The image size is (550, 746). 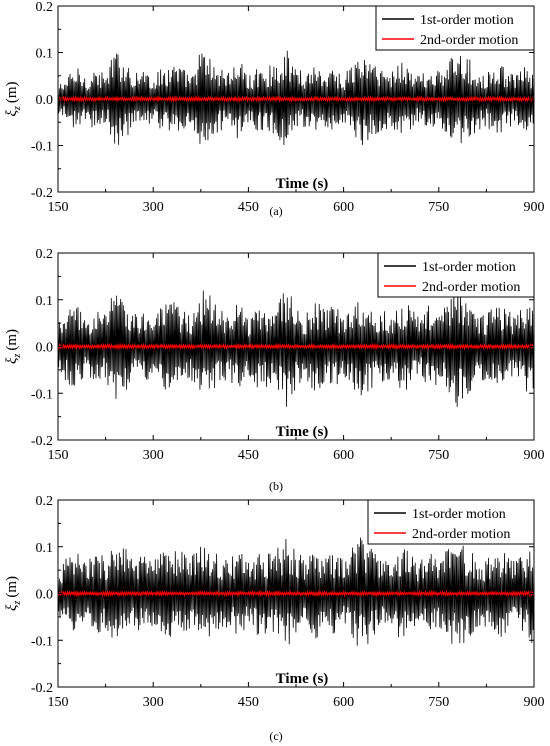 What do you see at coordinates (276, 486) in the screenshot?
I see `panel-caption: (b)` at bounding box center [276, 486].